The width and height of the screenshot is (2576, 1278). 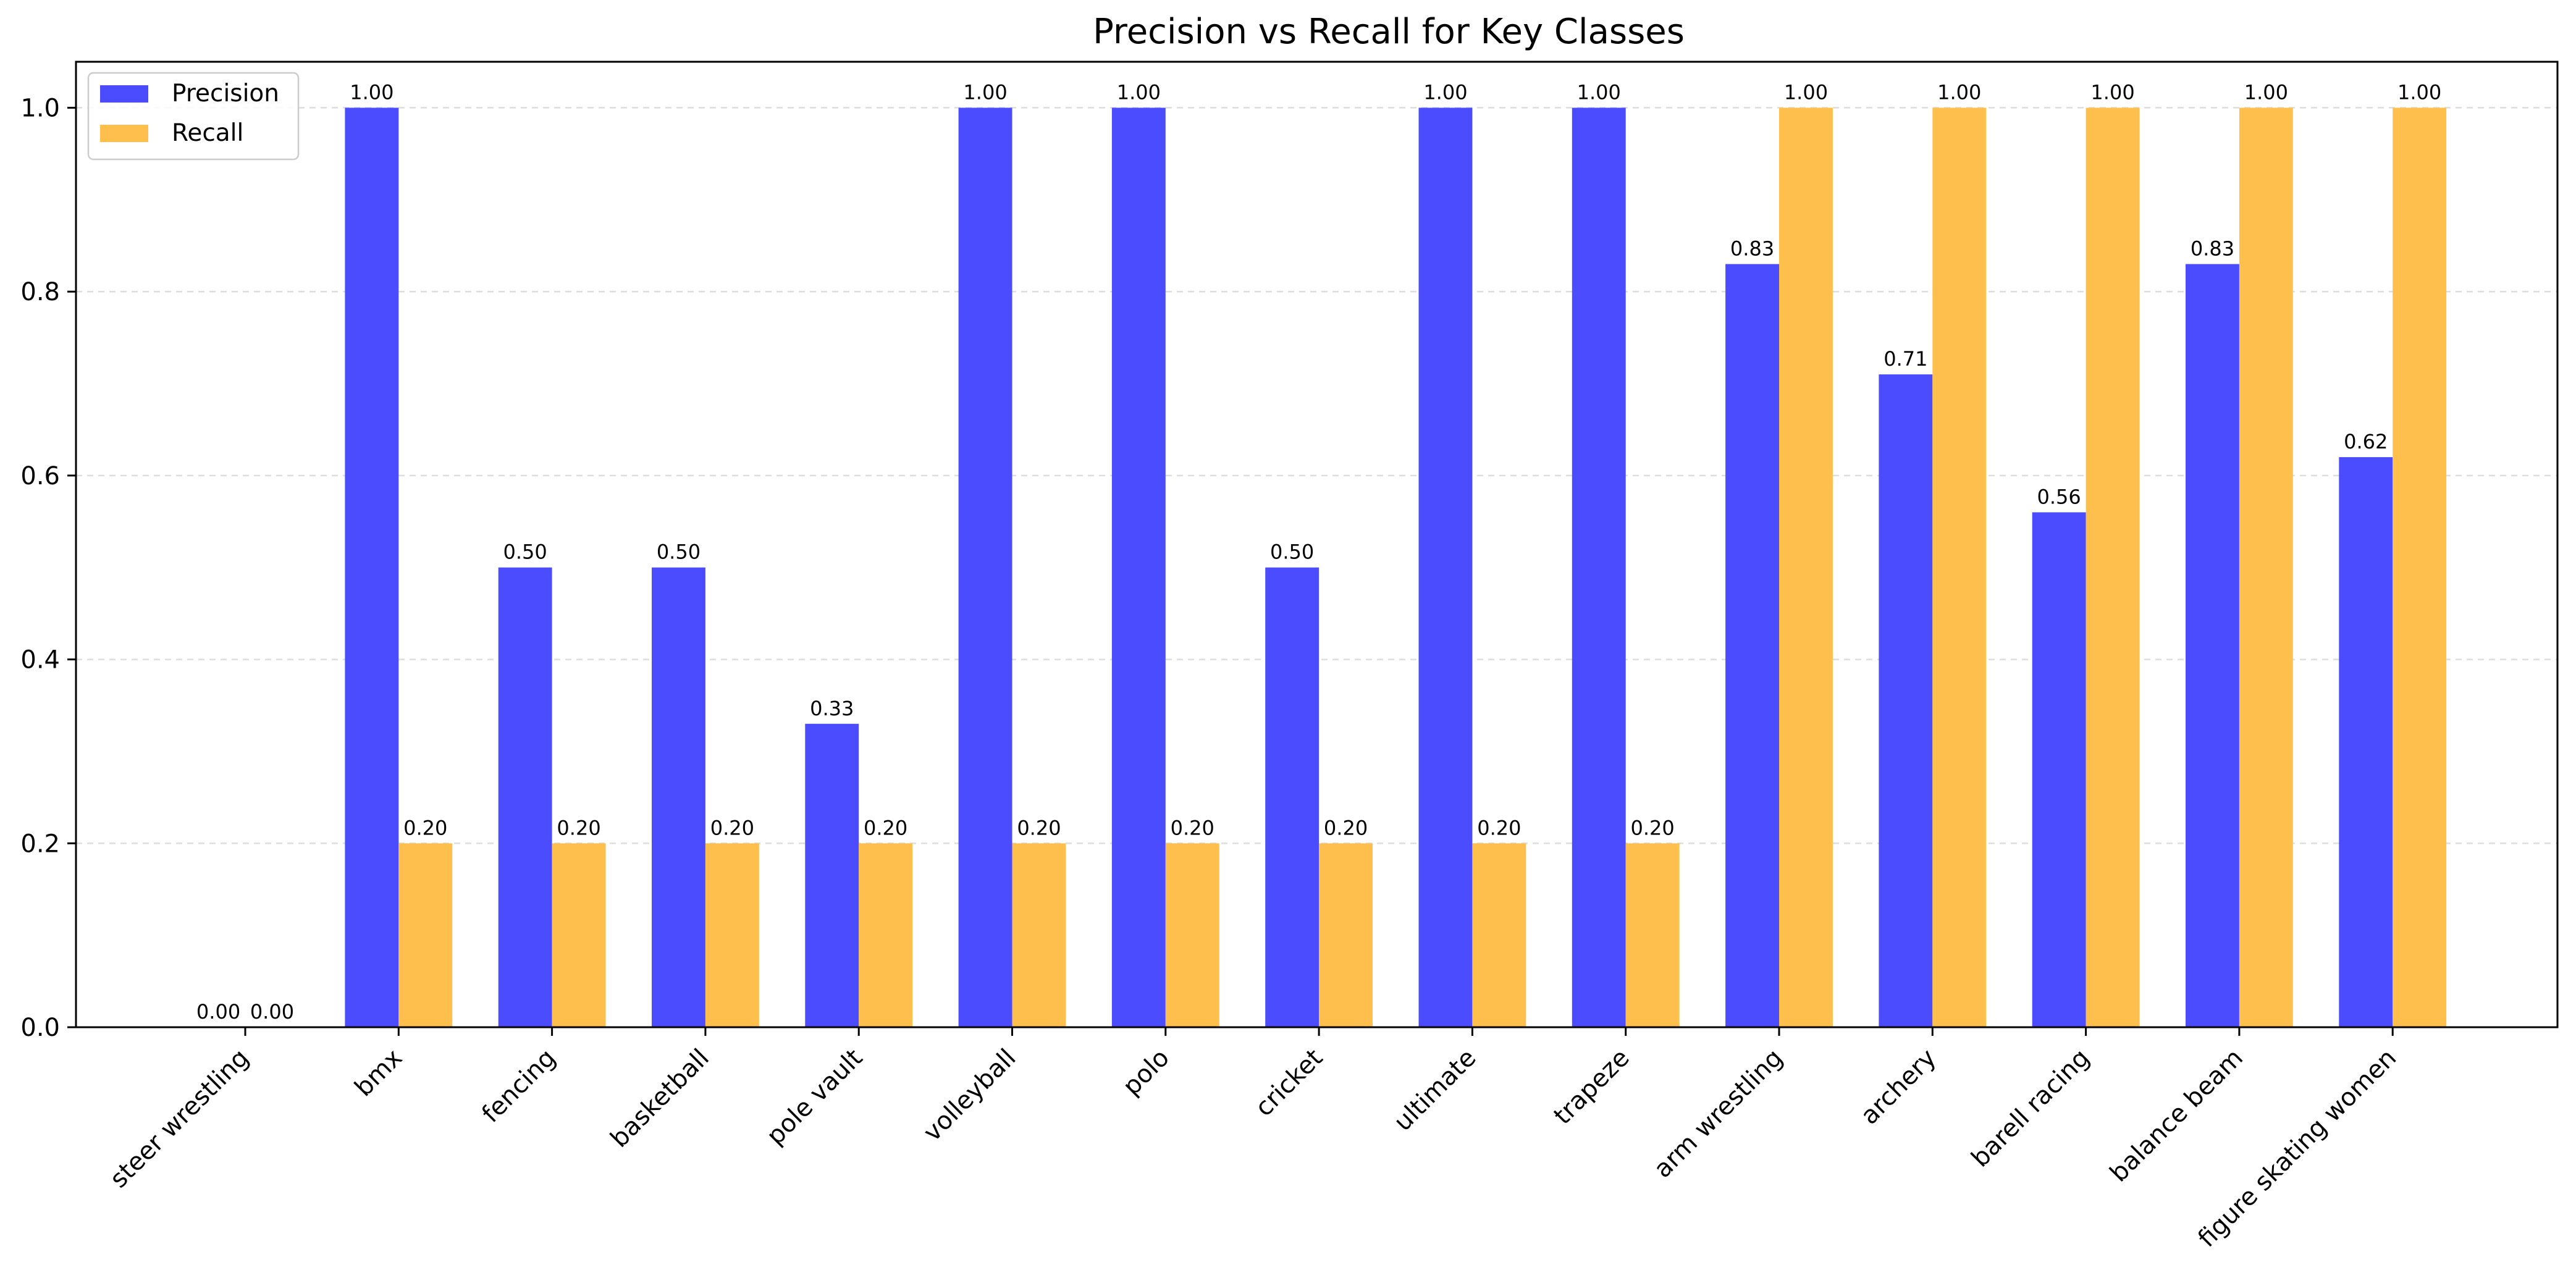 What do you see at coordinates (2266, 92) in the screenshot?
I see `value-label-recall-balance-beam: 1.00` at bounding box center [2266, 92].